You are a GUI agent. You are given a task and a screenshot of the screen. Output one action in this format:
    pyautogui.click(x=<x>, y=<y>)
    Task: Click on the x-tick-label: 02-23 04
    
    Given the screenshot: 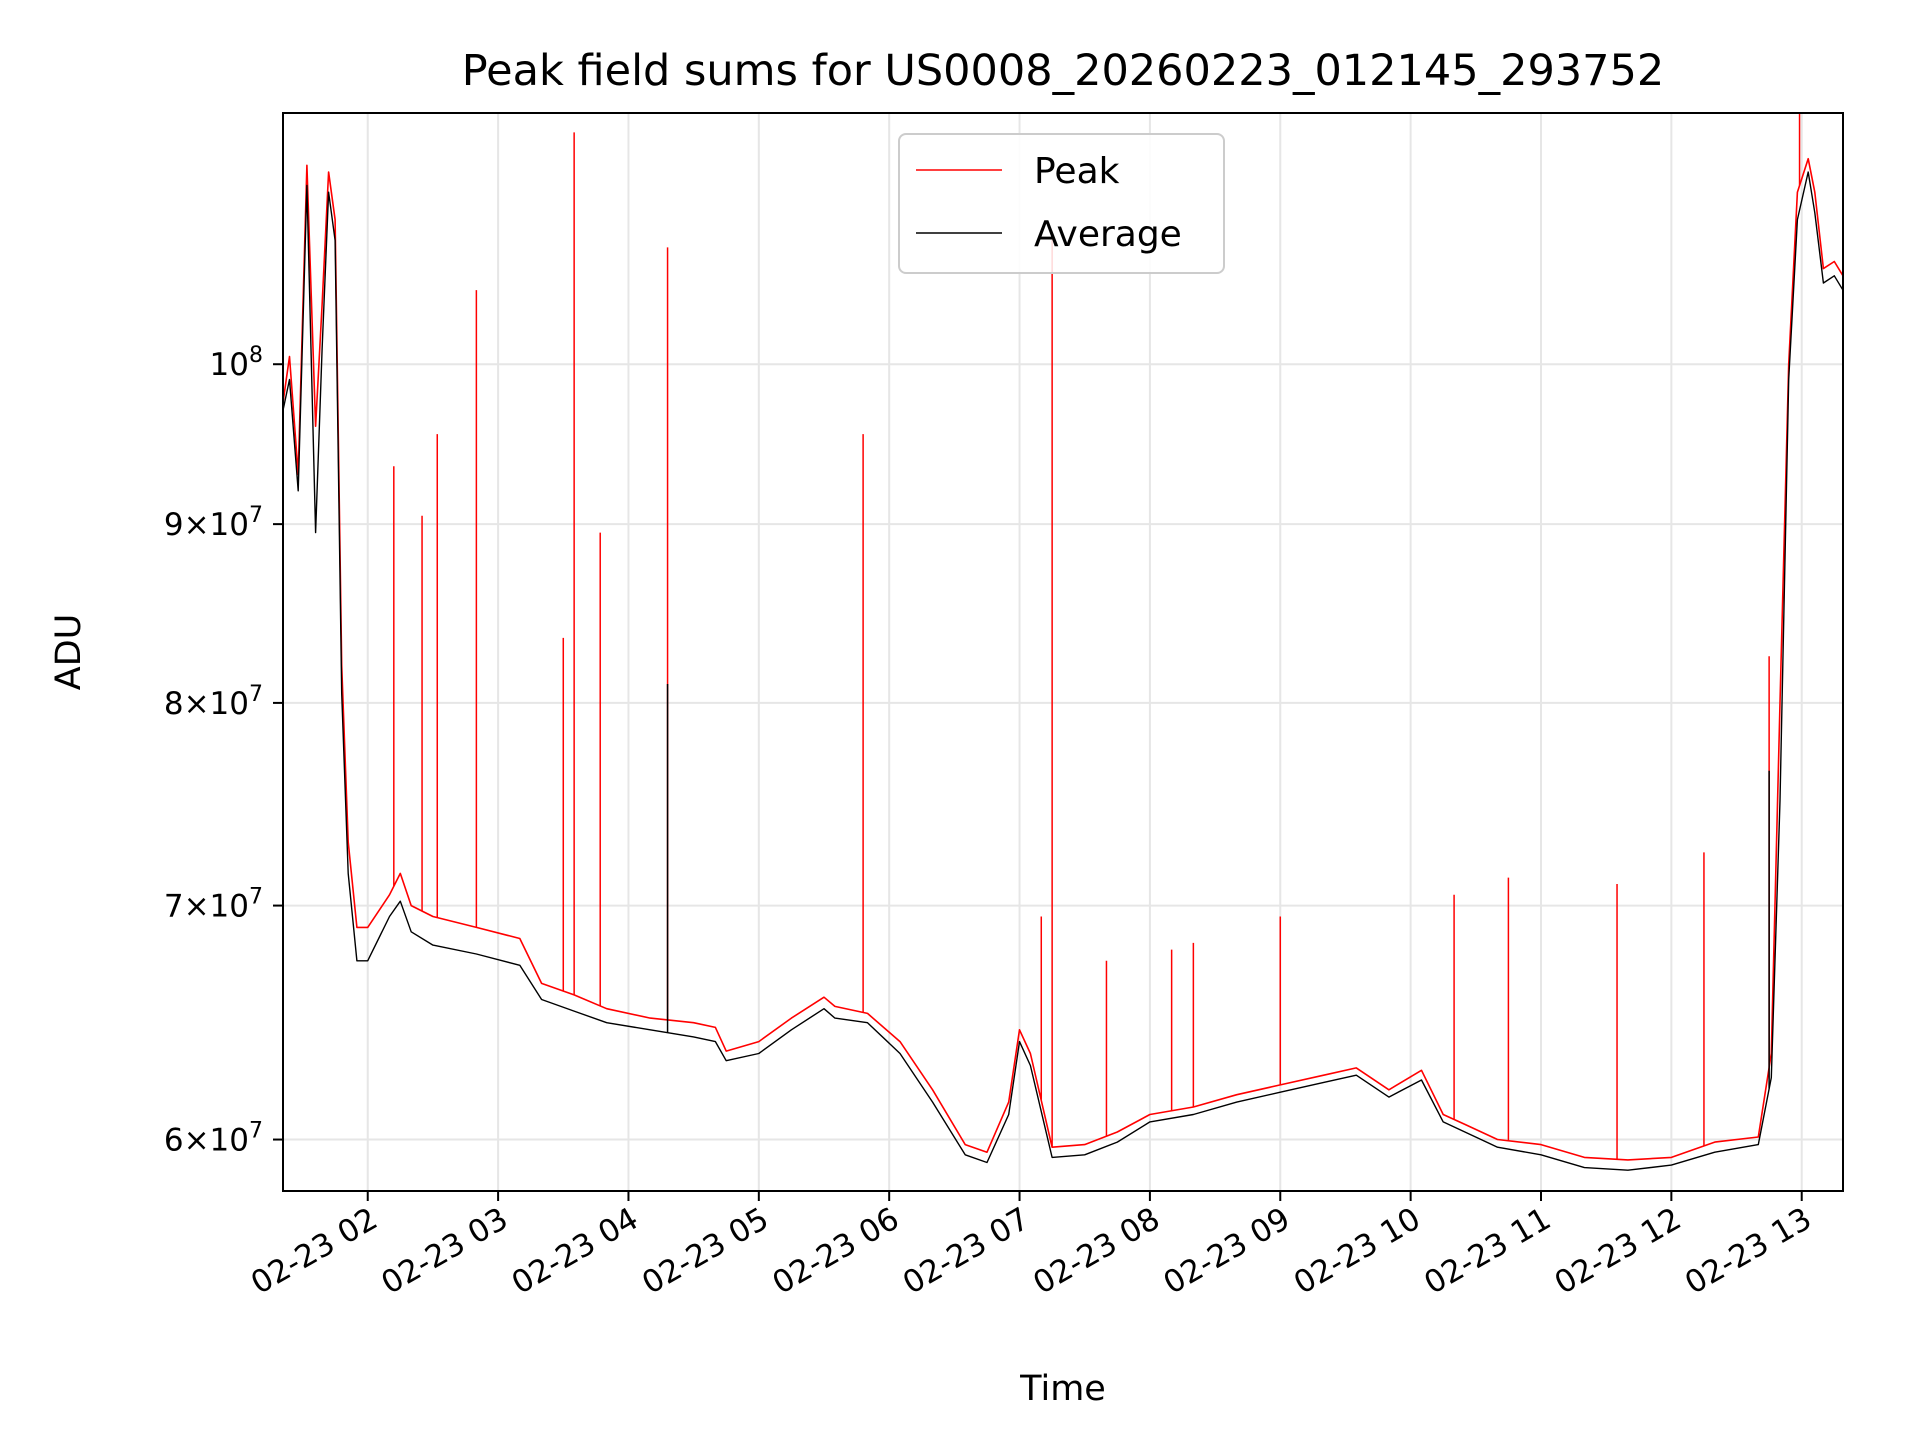 What is the action you would take?
    pyautogui.click(x=575, y=1251)
    